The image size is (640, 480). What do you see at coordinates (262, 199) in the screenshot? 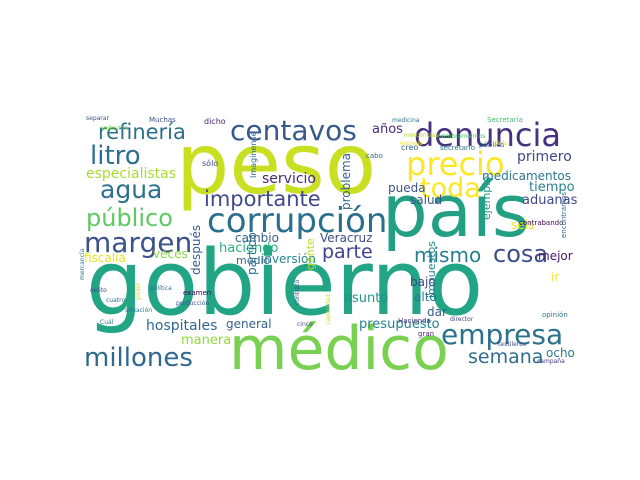
I see `cloud-word: importante` at bounding box center [262, 199].